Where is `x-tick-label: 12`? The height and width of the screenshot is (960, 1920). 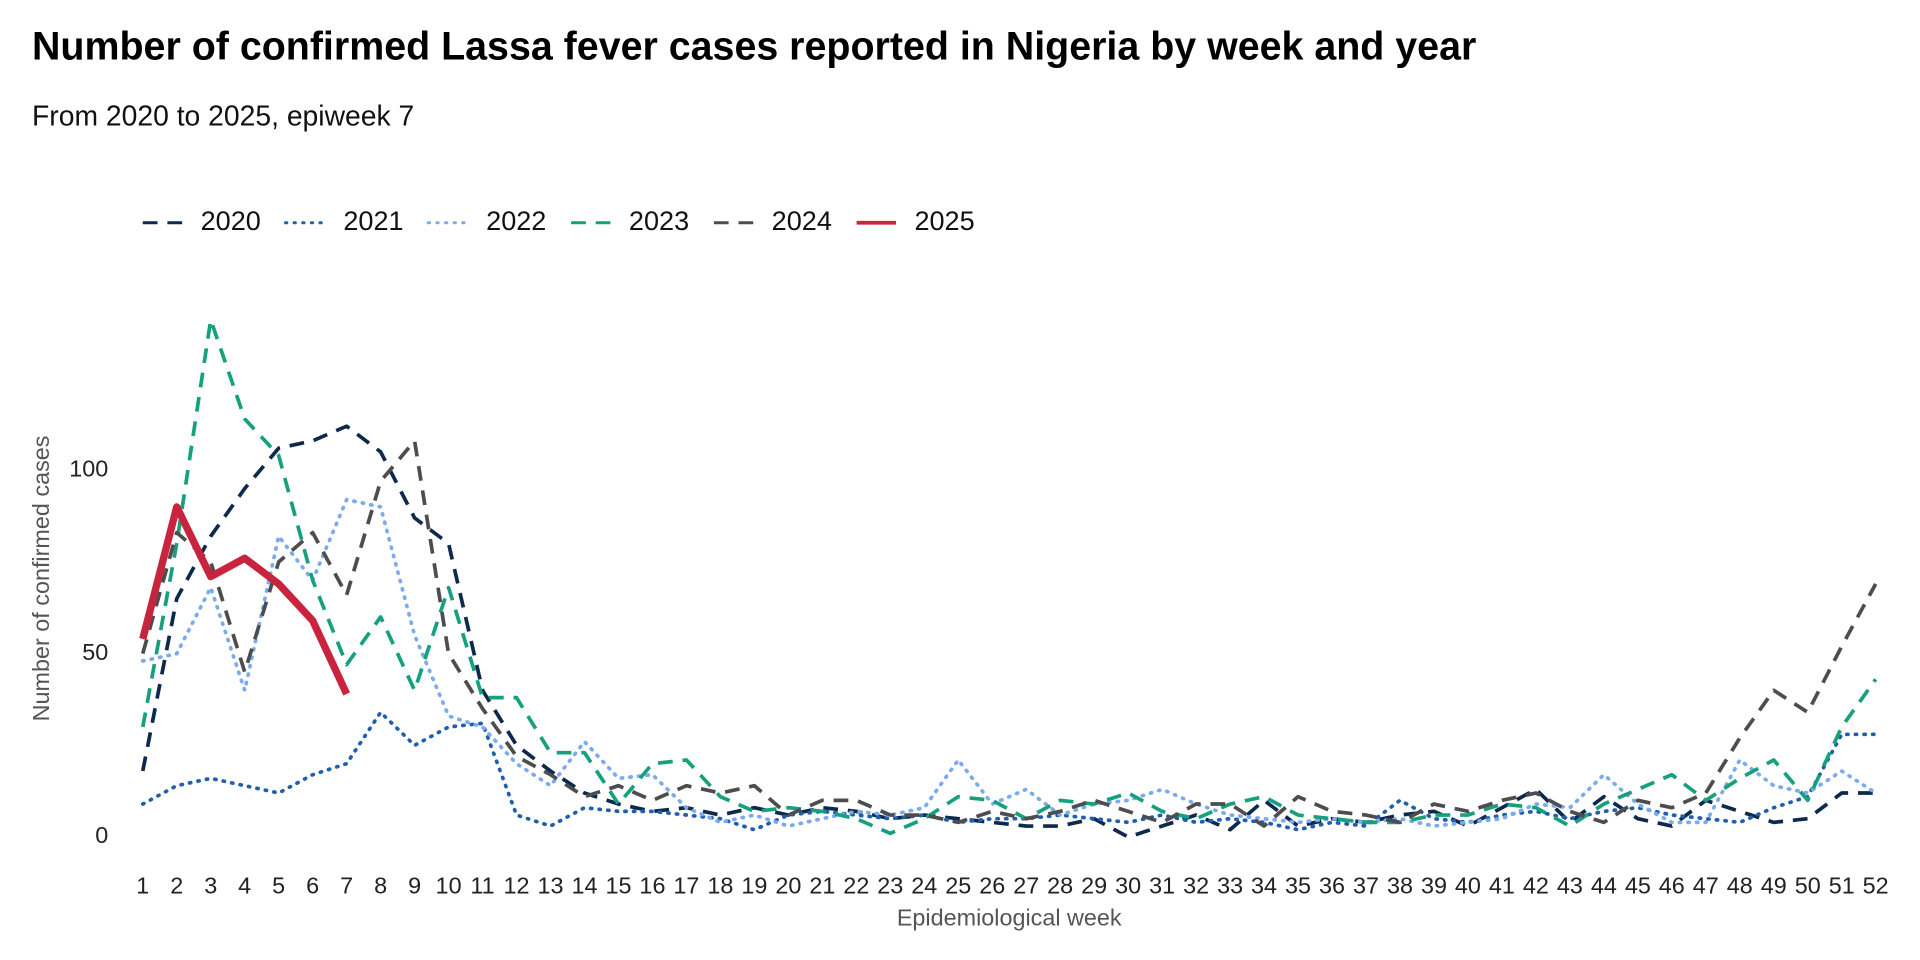 x-tick-label: 12 is located at coordinates (517, 886).